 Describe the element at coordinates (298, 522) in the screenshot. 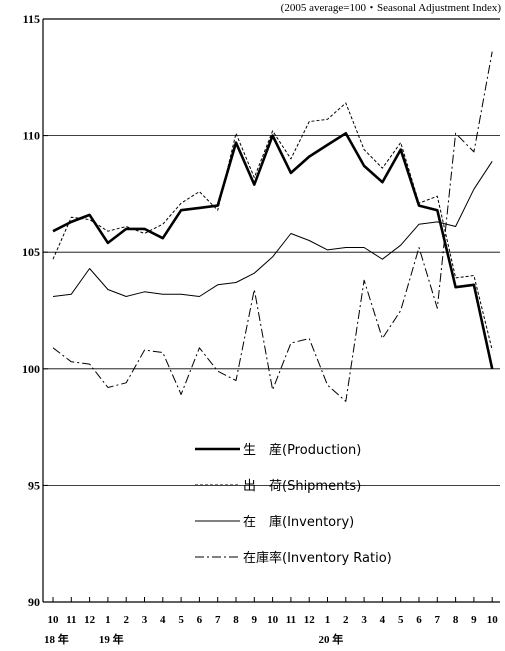

I see `legend-label-2: 在 庫(Inventory)` at that location.